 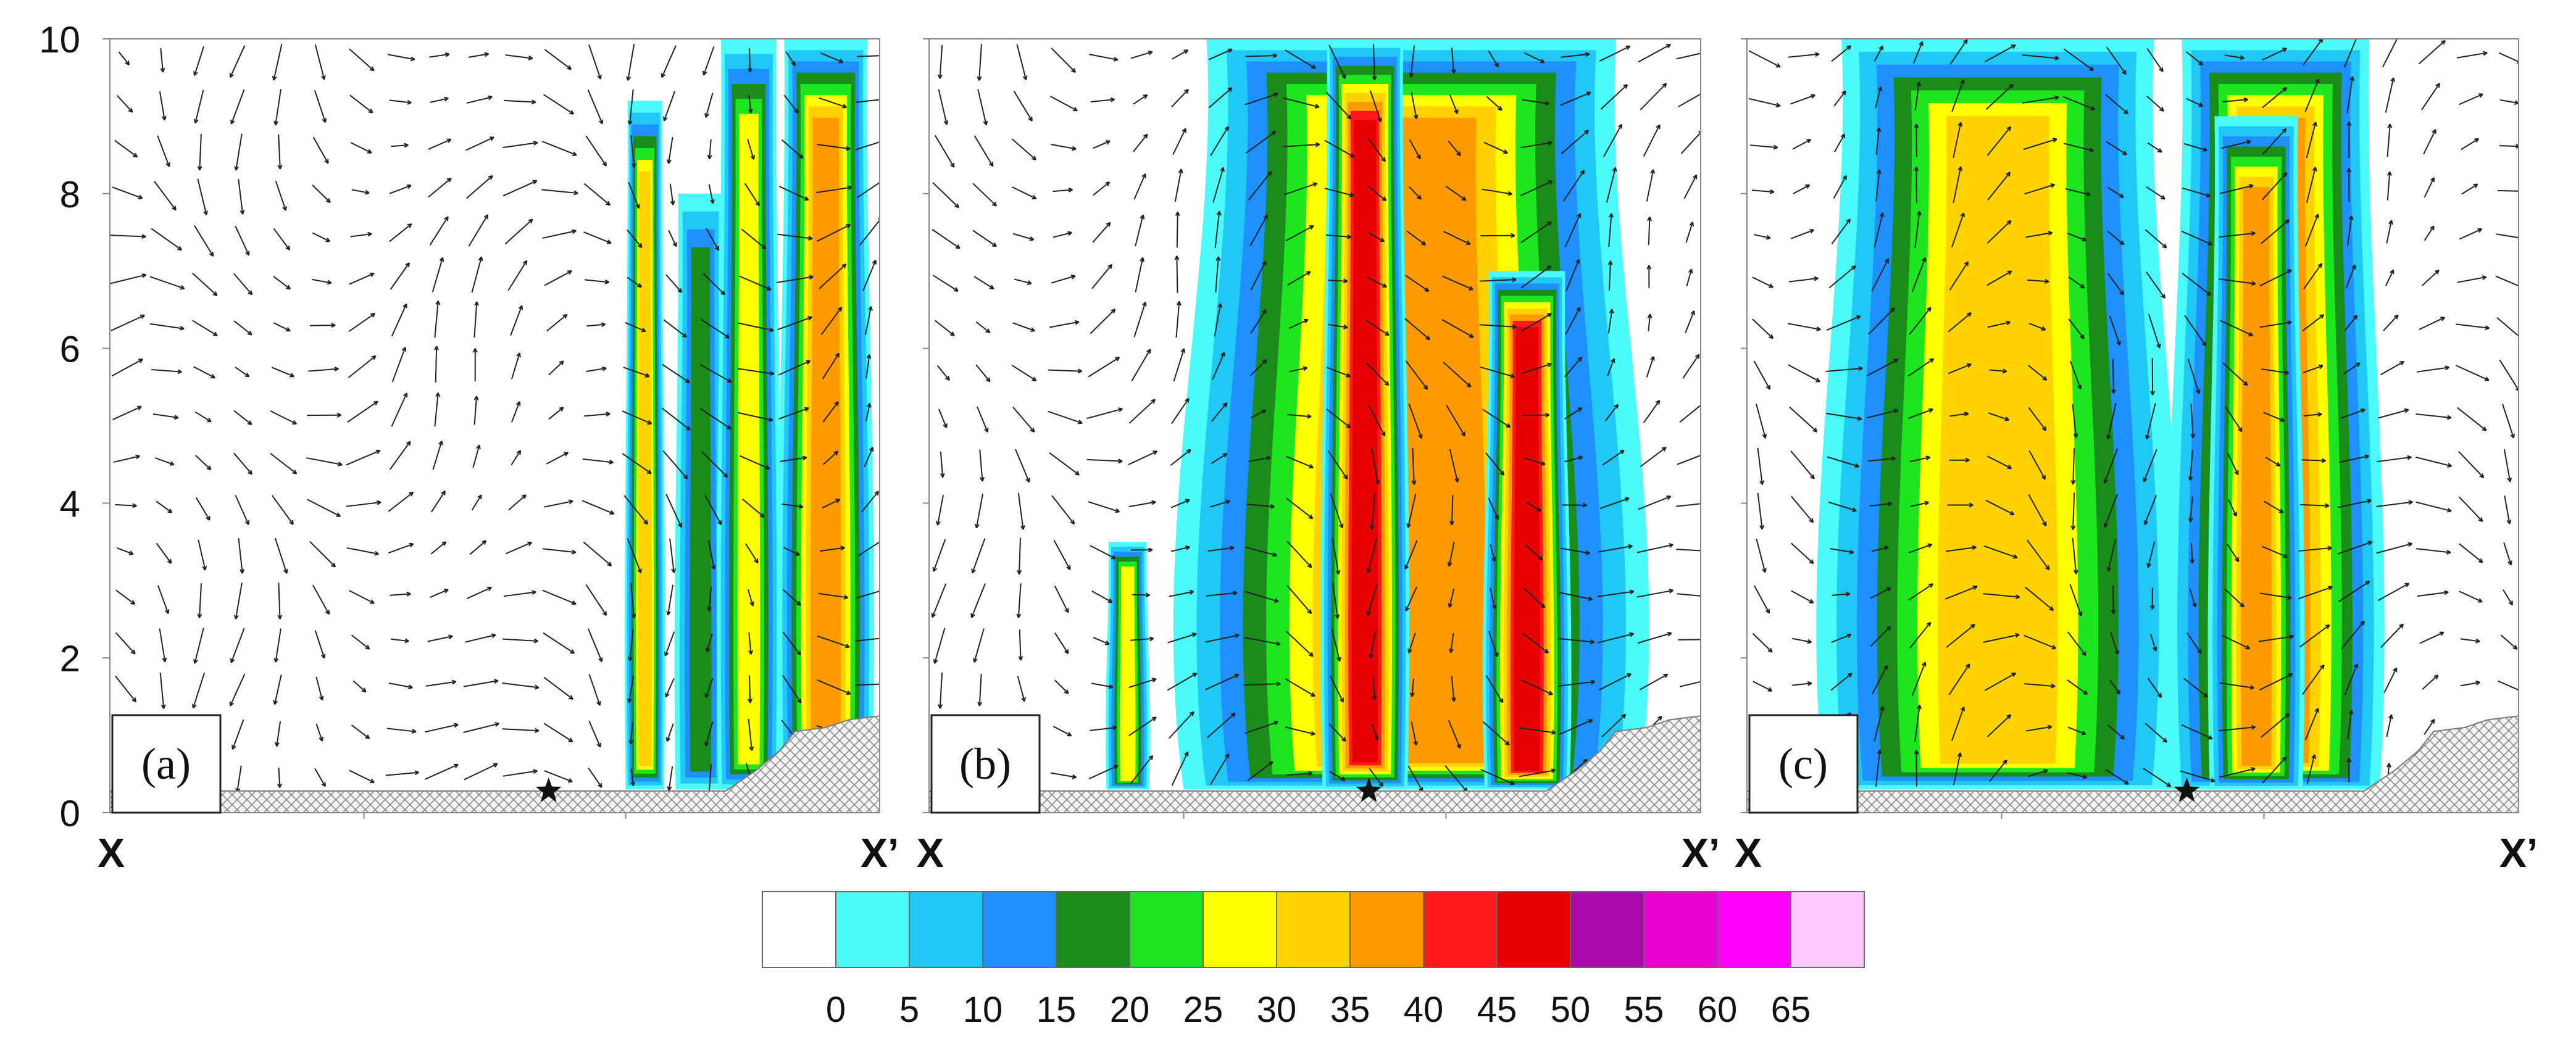 I want to click on star-icon, so click(x=548, y=789).